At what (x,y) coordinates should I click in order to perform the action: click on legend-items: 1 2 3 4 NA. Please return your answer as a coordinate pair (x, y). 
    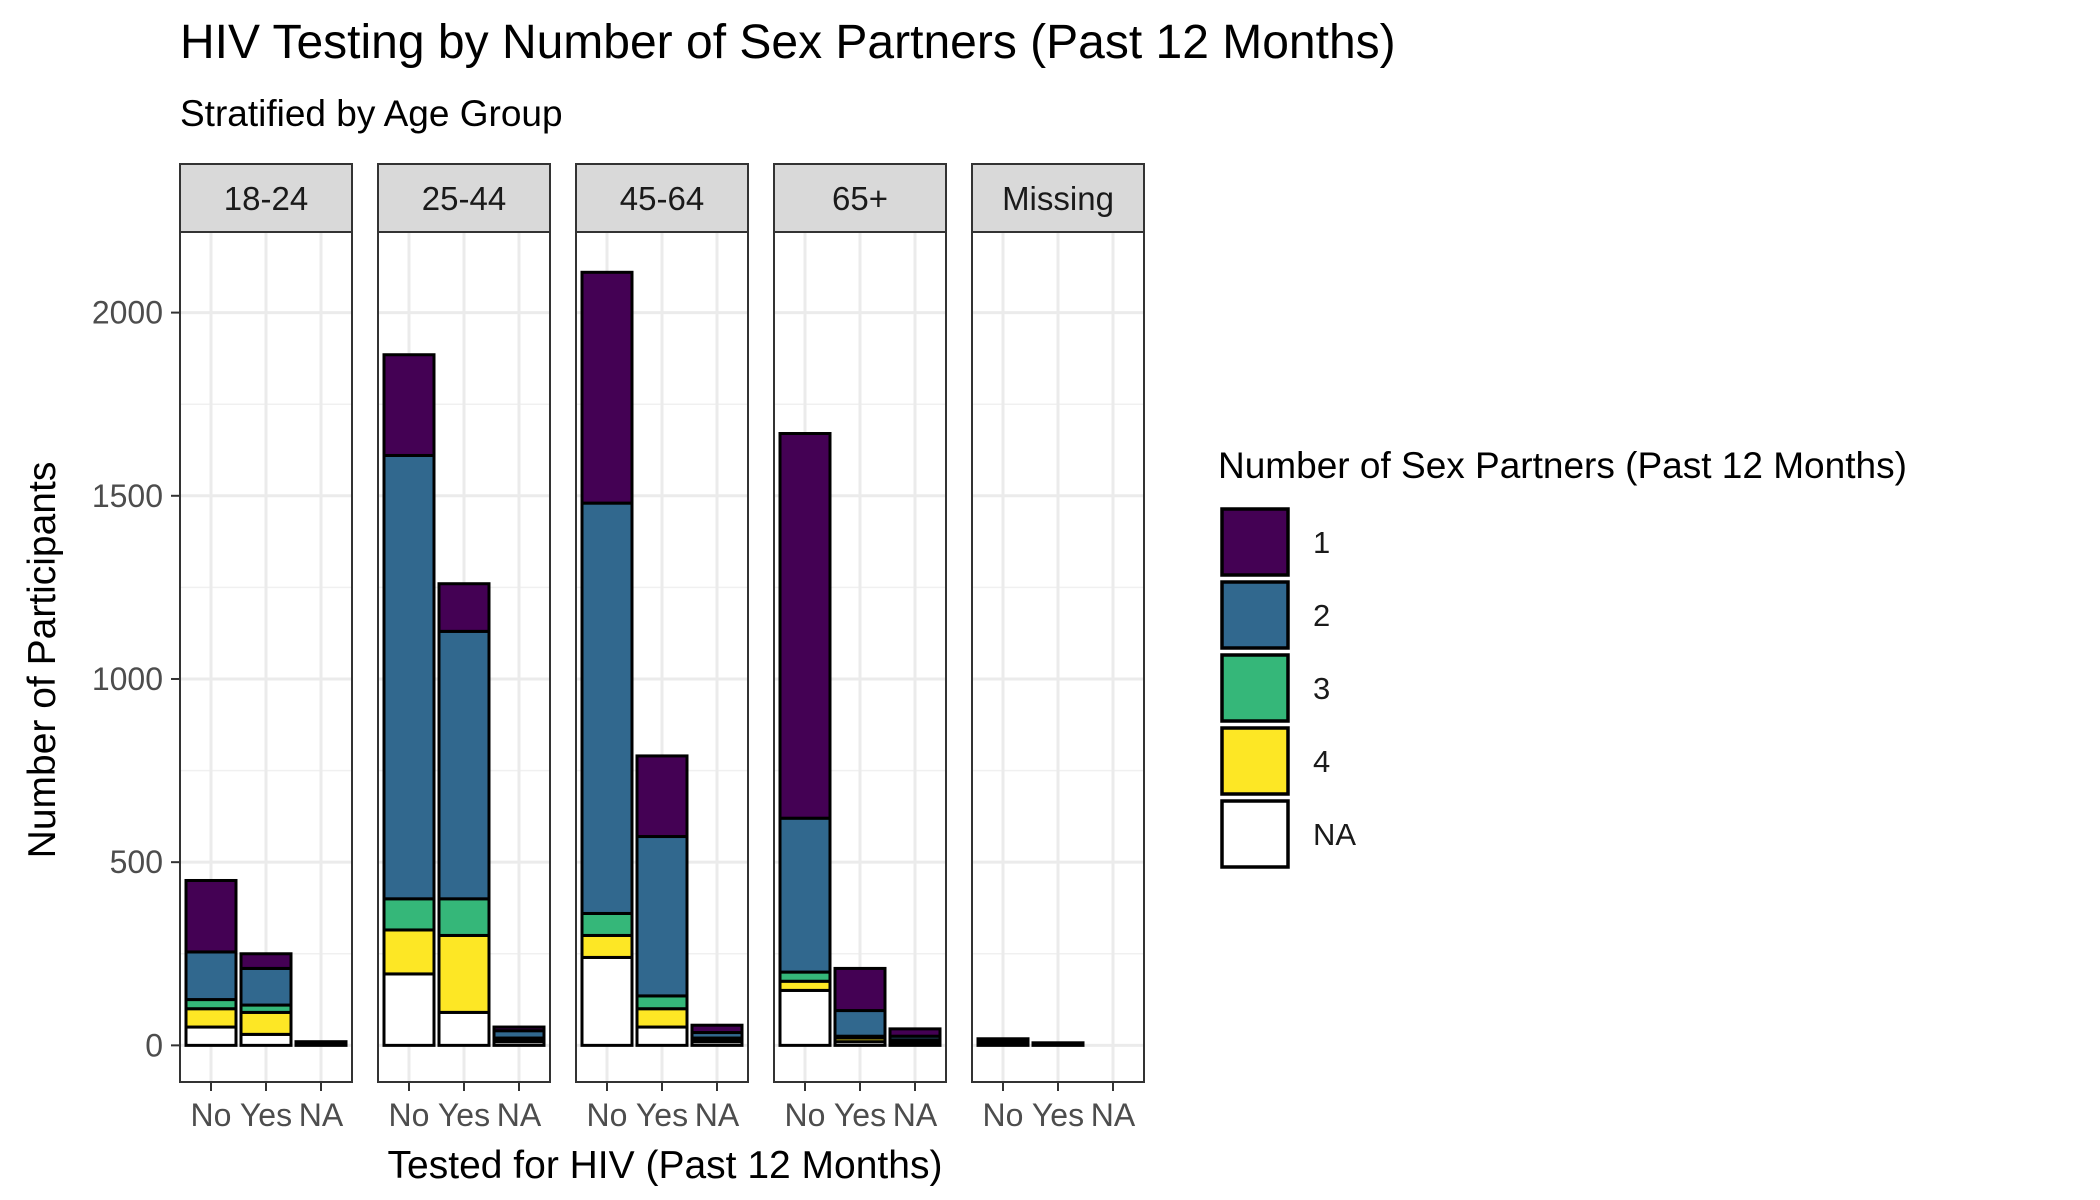
    Looking at the image, I should click on (1288, 688).